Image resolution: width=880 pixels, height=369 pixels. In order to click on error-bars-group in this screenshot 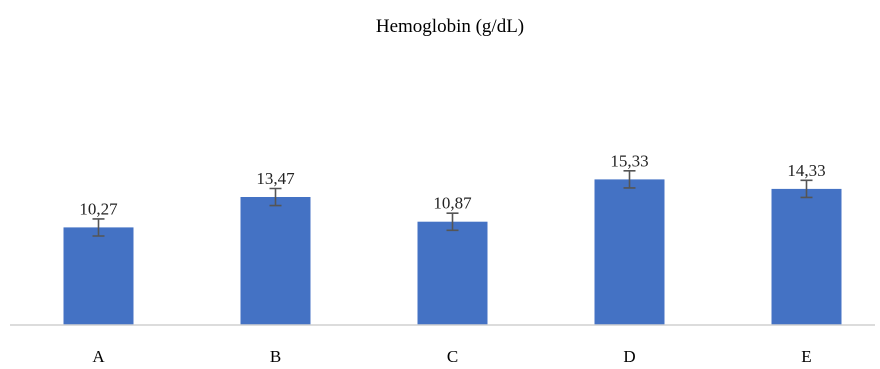, I will do `click(452, 203)`.